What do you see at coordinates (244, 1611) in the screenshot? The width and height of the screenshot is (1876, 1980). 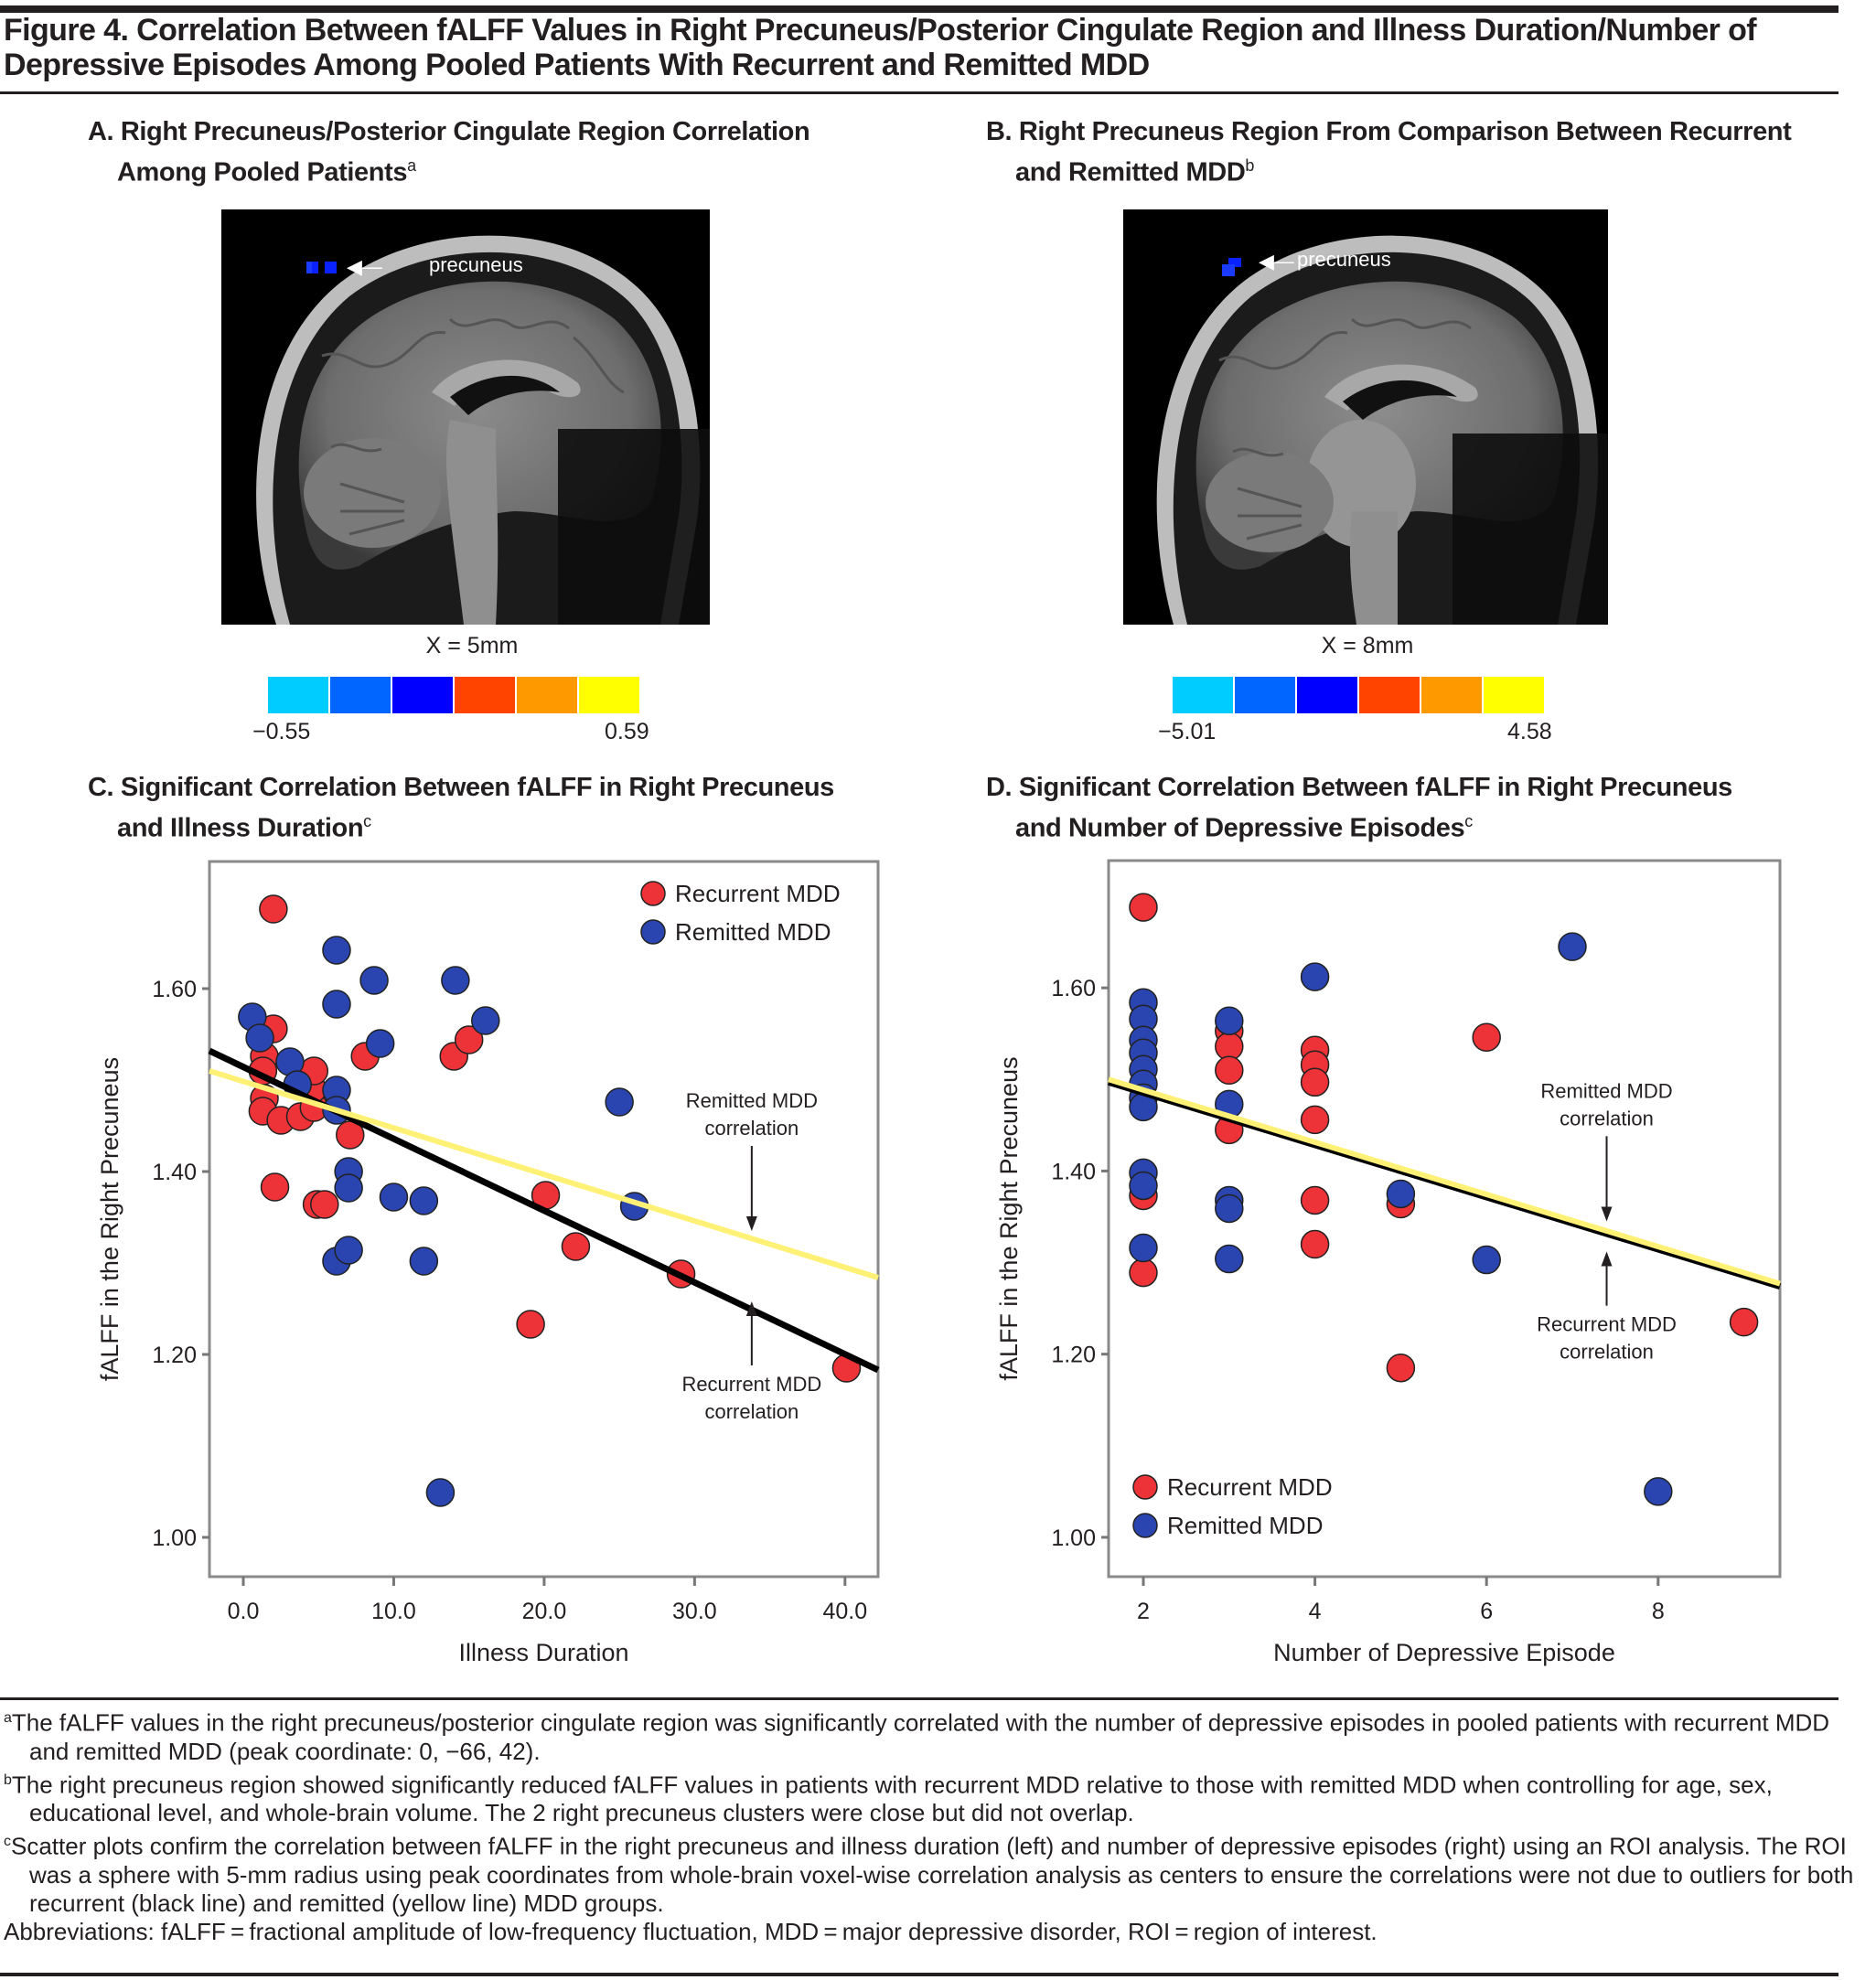 I see `x-tick-label: 0.0` at bounding box center [244, 1611].